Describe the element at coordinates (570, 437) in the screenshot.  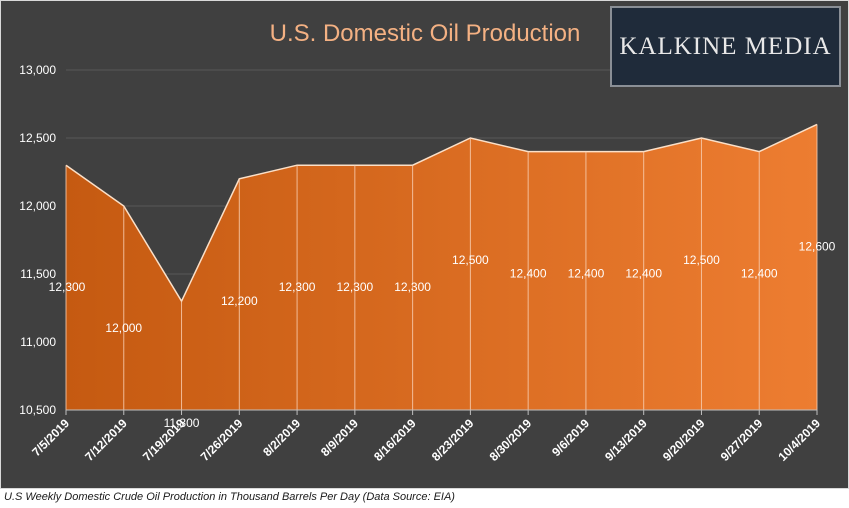
I see `x-tick-label: 9/6/2019` at that location.